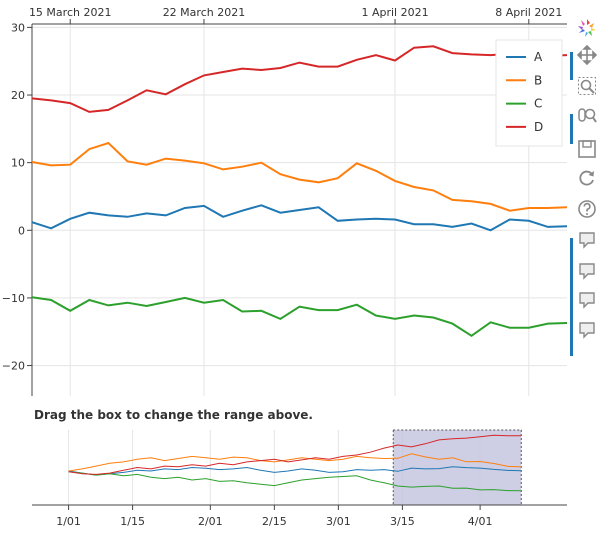 This screenshot has width=614, height=536. I want to click on main-y-tick-label: 30, so click(18, 27).